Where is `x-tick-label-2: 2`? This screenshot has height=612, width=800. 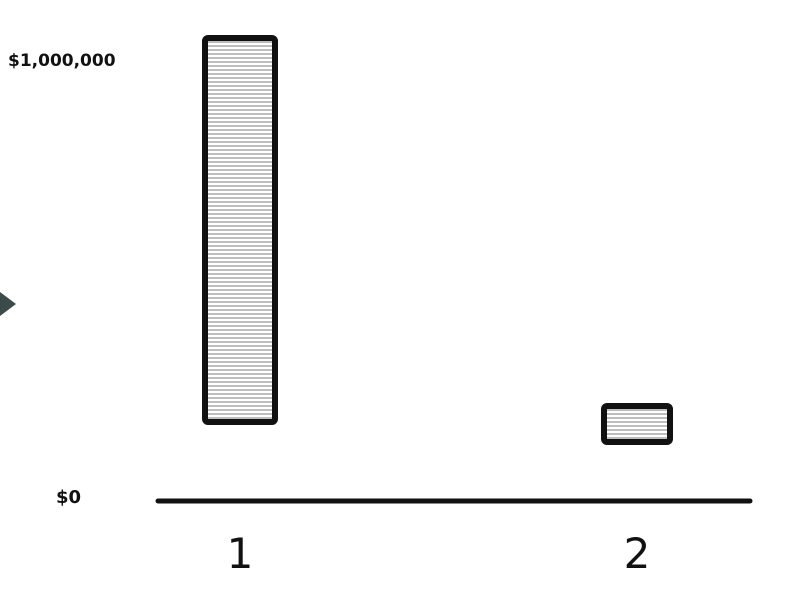
x-tick-label-2: 2 is located at coordinates (637, 553).